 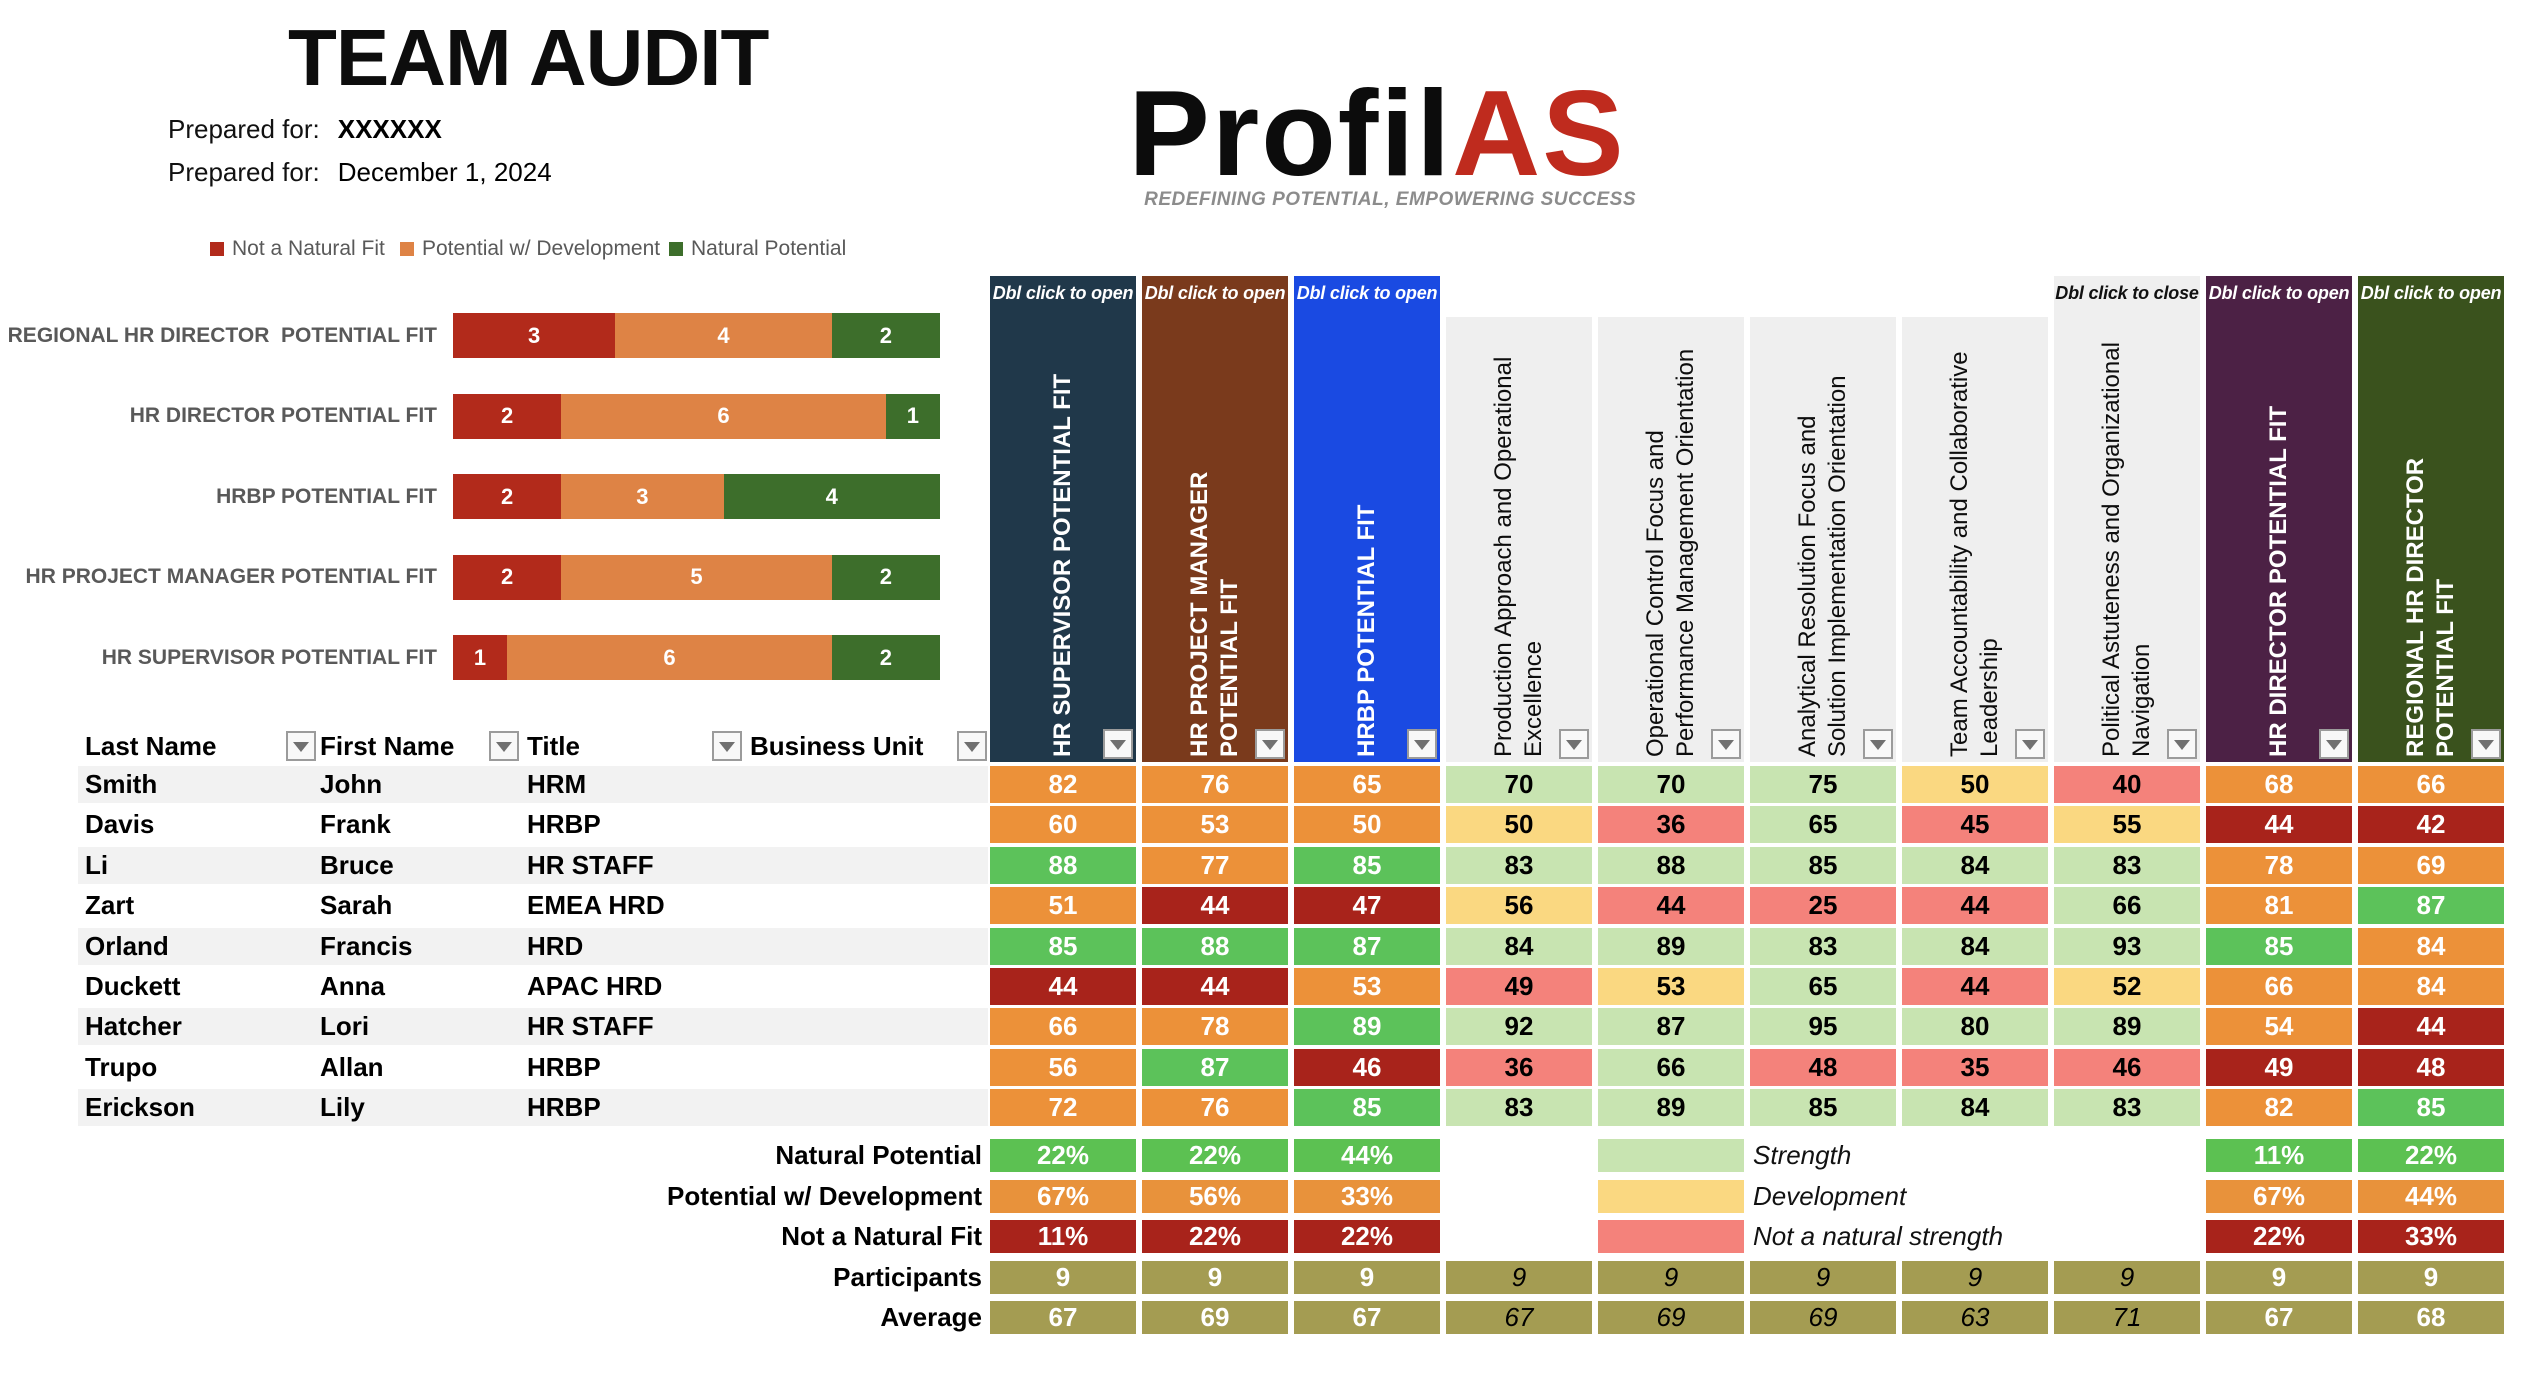 I want to click on score-cell: 84, so click(x=2431, y=986).